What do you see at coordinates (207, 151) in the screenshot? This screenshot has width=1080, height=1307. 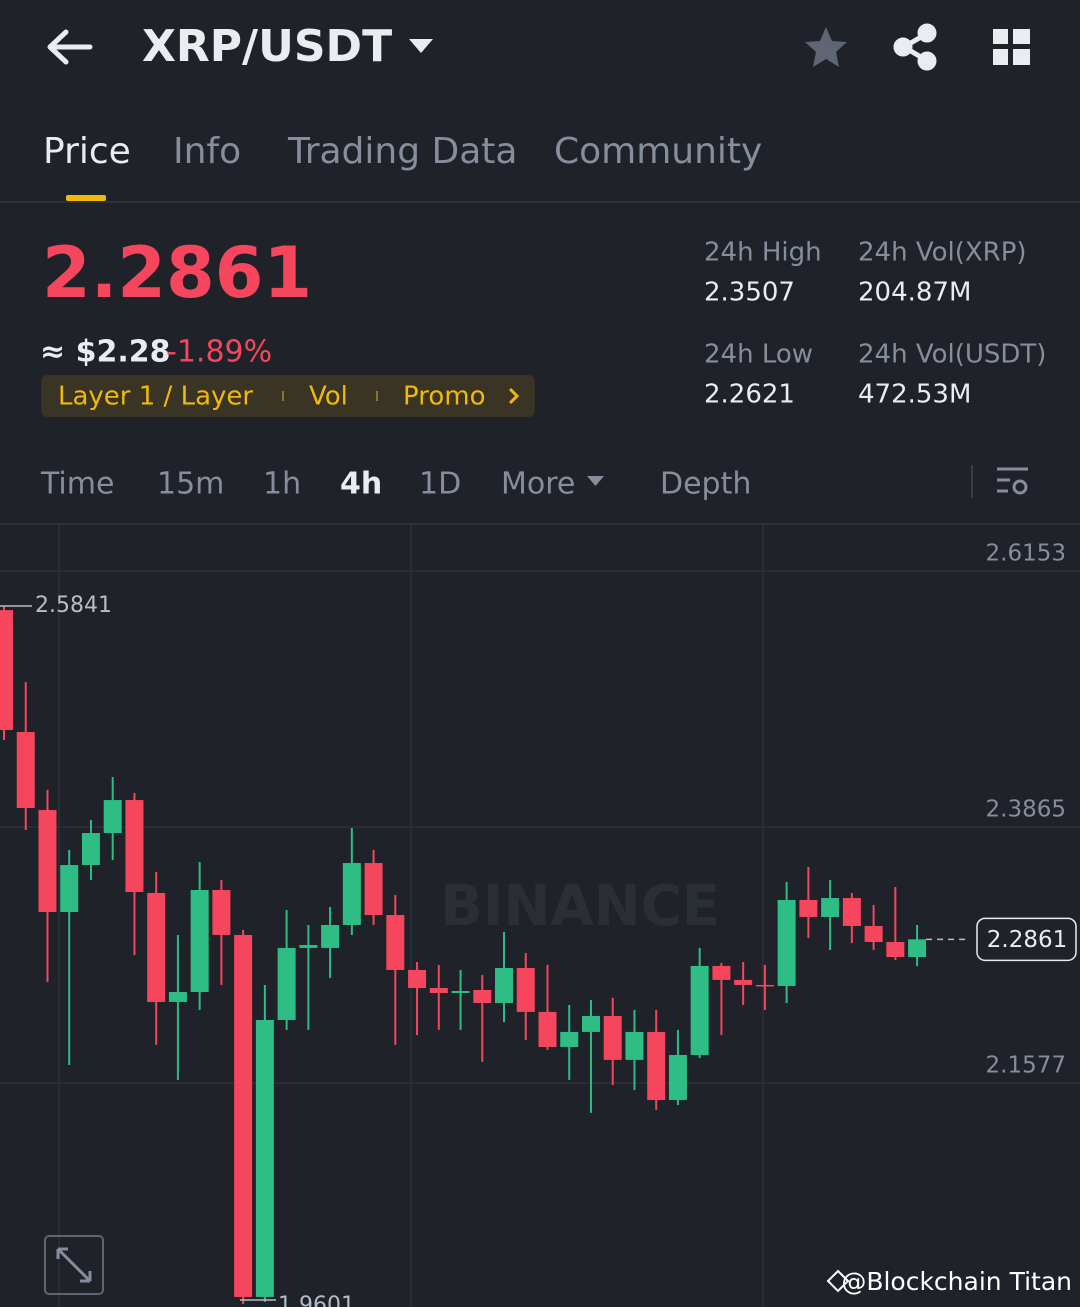 I see `tab: Info` at bounding box center [207, 151].